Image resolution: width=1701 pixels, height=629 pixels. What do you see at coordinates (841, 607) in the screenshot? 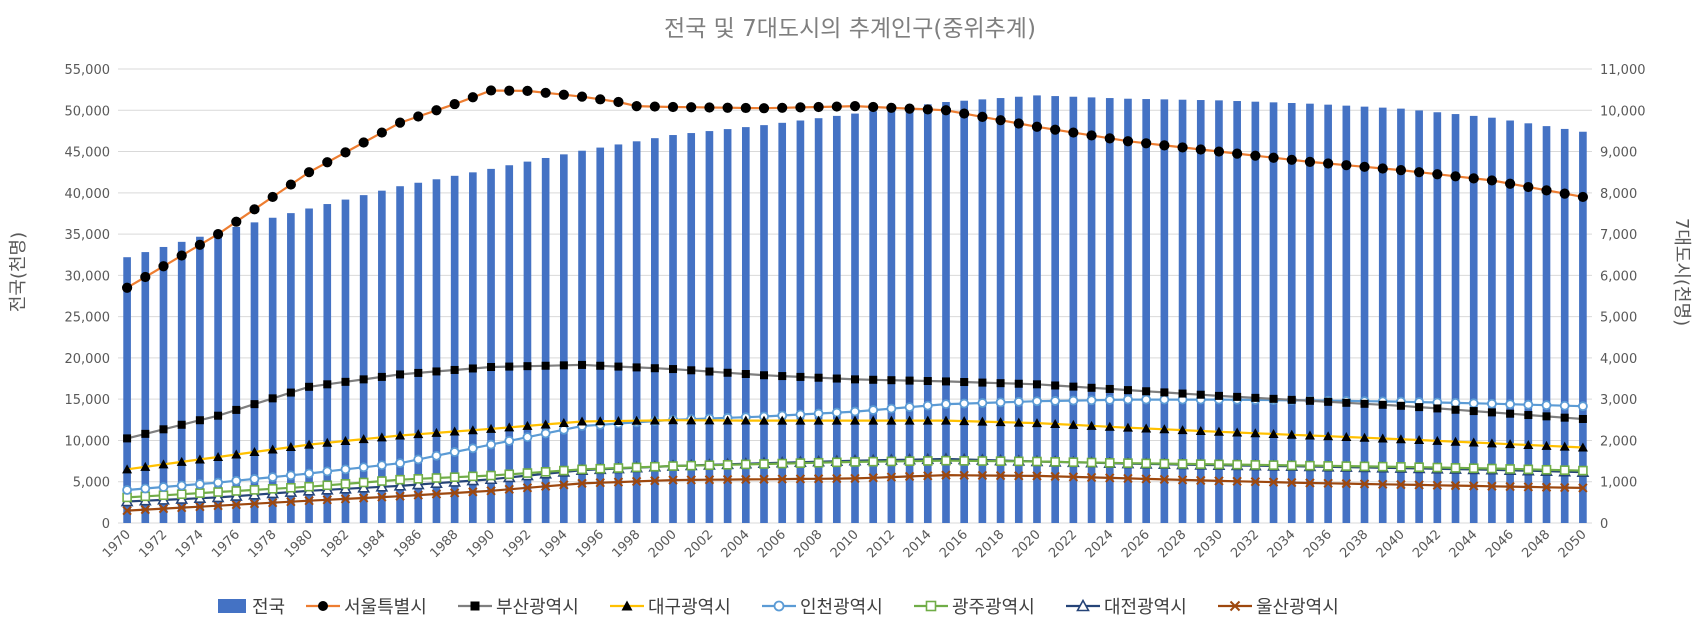
I see `legend-label: 인천광역시` at bounding box center [841, 607].